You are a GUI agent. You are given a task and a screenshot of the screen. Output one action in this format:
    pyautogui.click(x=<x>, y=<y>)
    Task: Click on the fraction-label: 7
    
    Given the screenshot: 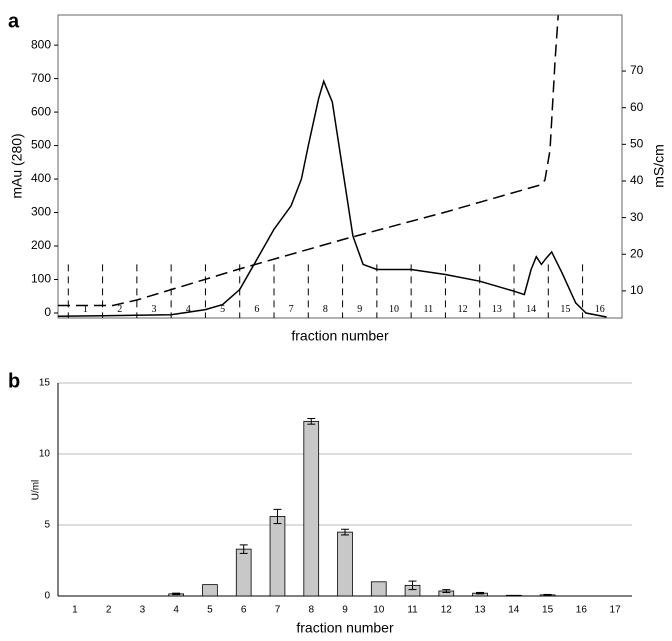 What is the action you would take?
    pyautogui.click(x=291, y=309)
    